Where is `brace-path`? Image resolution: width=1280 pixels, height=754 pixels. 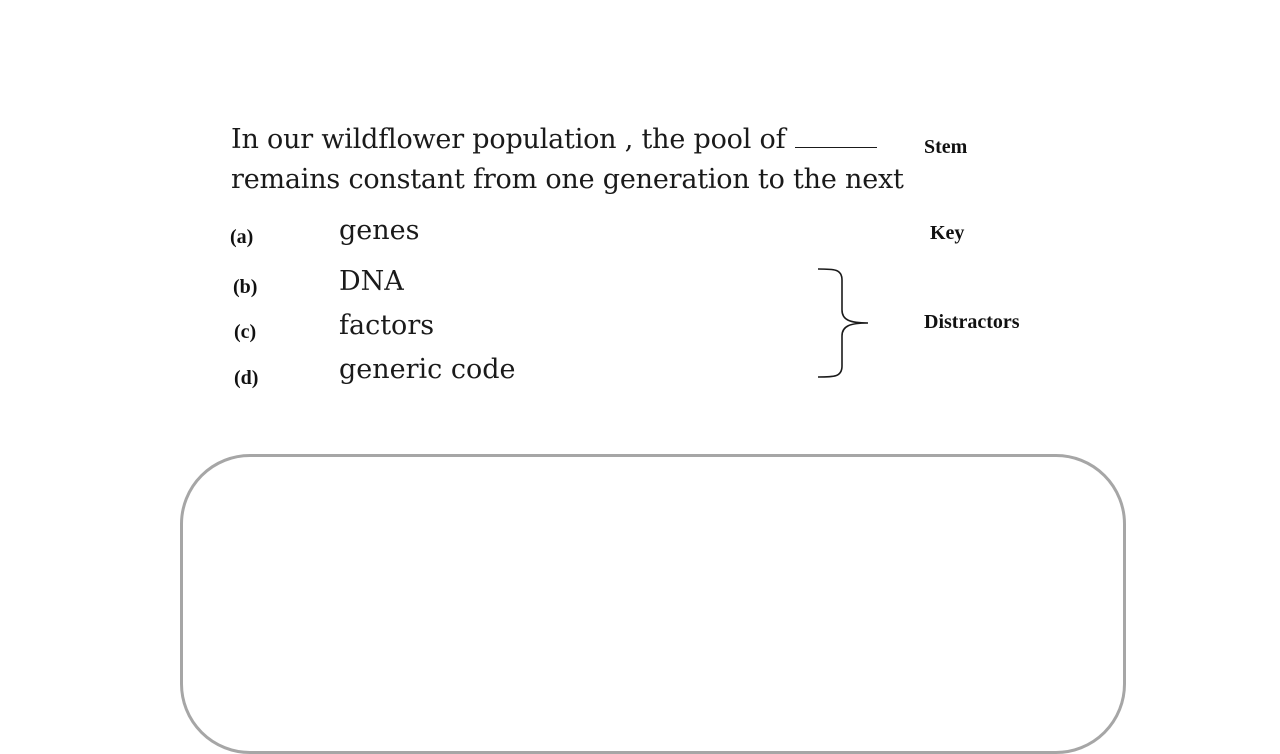 brace-path is located at coordinates (843, 323).